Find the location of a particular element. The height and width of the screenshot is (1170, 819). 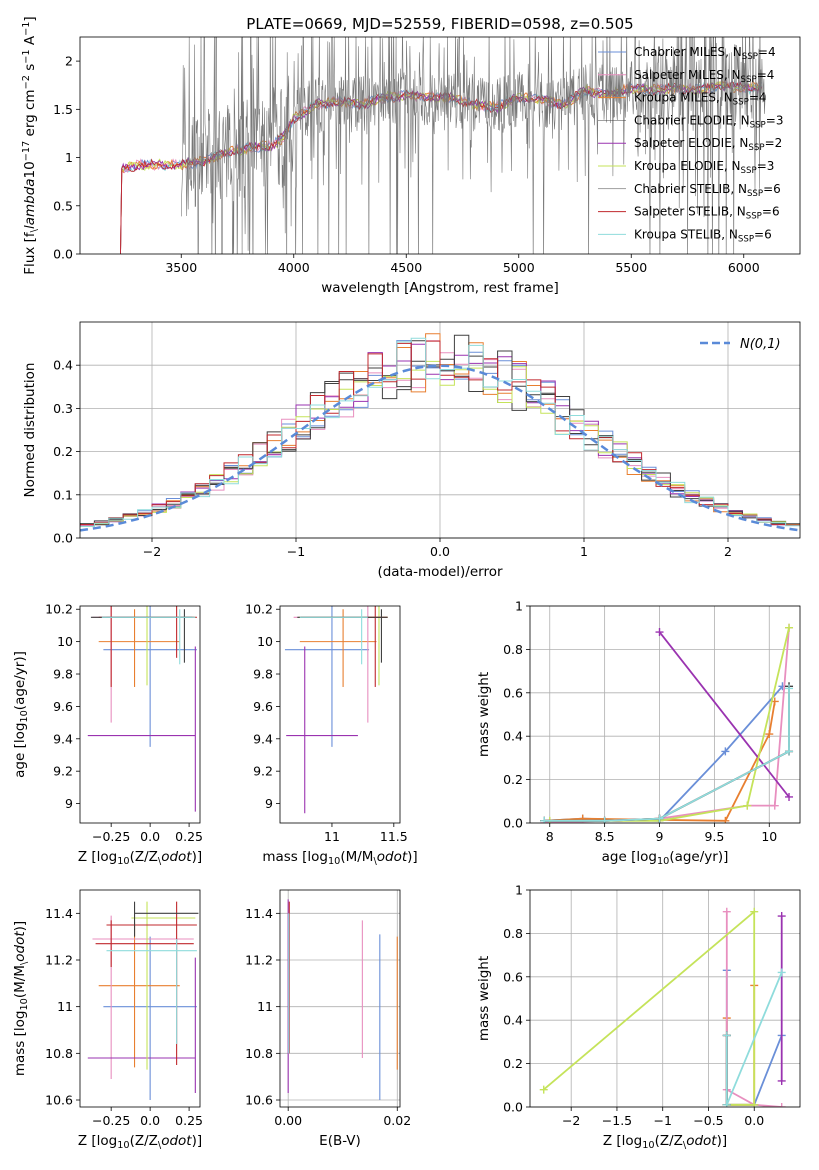

histogram-plot is located at coordinates (440, 432).